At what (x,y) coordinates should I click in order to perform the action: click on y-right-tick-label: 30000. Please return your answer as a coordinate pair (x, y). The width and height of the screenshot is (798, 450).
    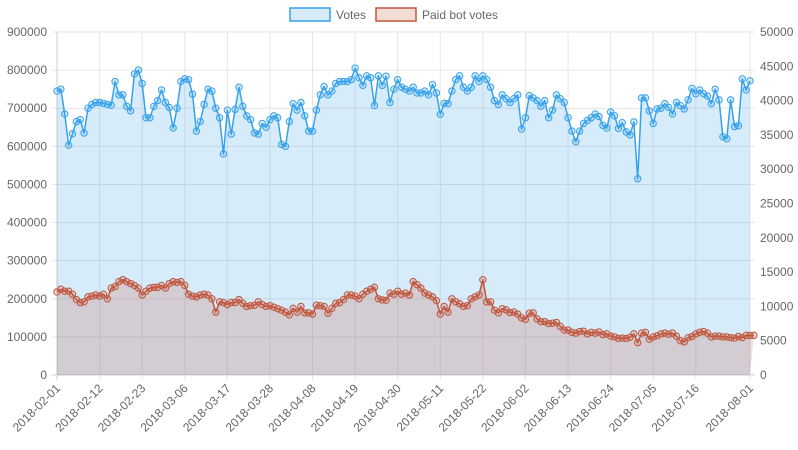
    Looking at the image, I should click on (777, 169).